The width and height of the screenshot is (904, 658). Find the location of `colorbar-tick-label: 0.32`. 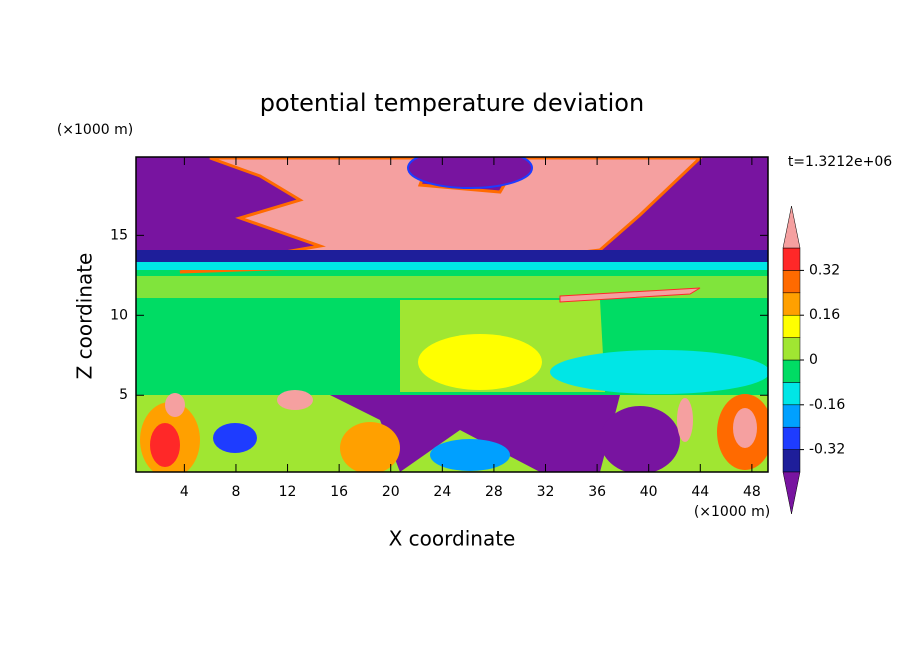

colorbar-tick-label: 0.32 is located at coordinates (824, 270).